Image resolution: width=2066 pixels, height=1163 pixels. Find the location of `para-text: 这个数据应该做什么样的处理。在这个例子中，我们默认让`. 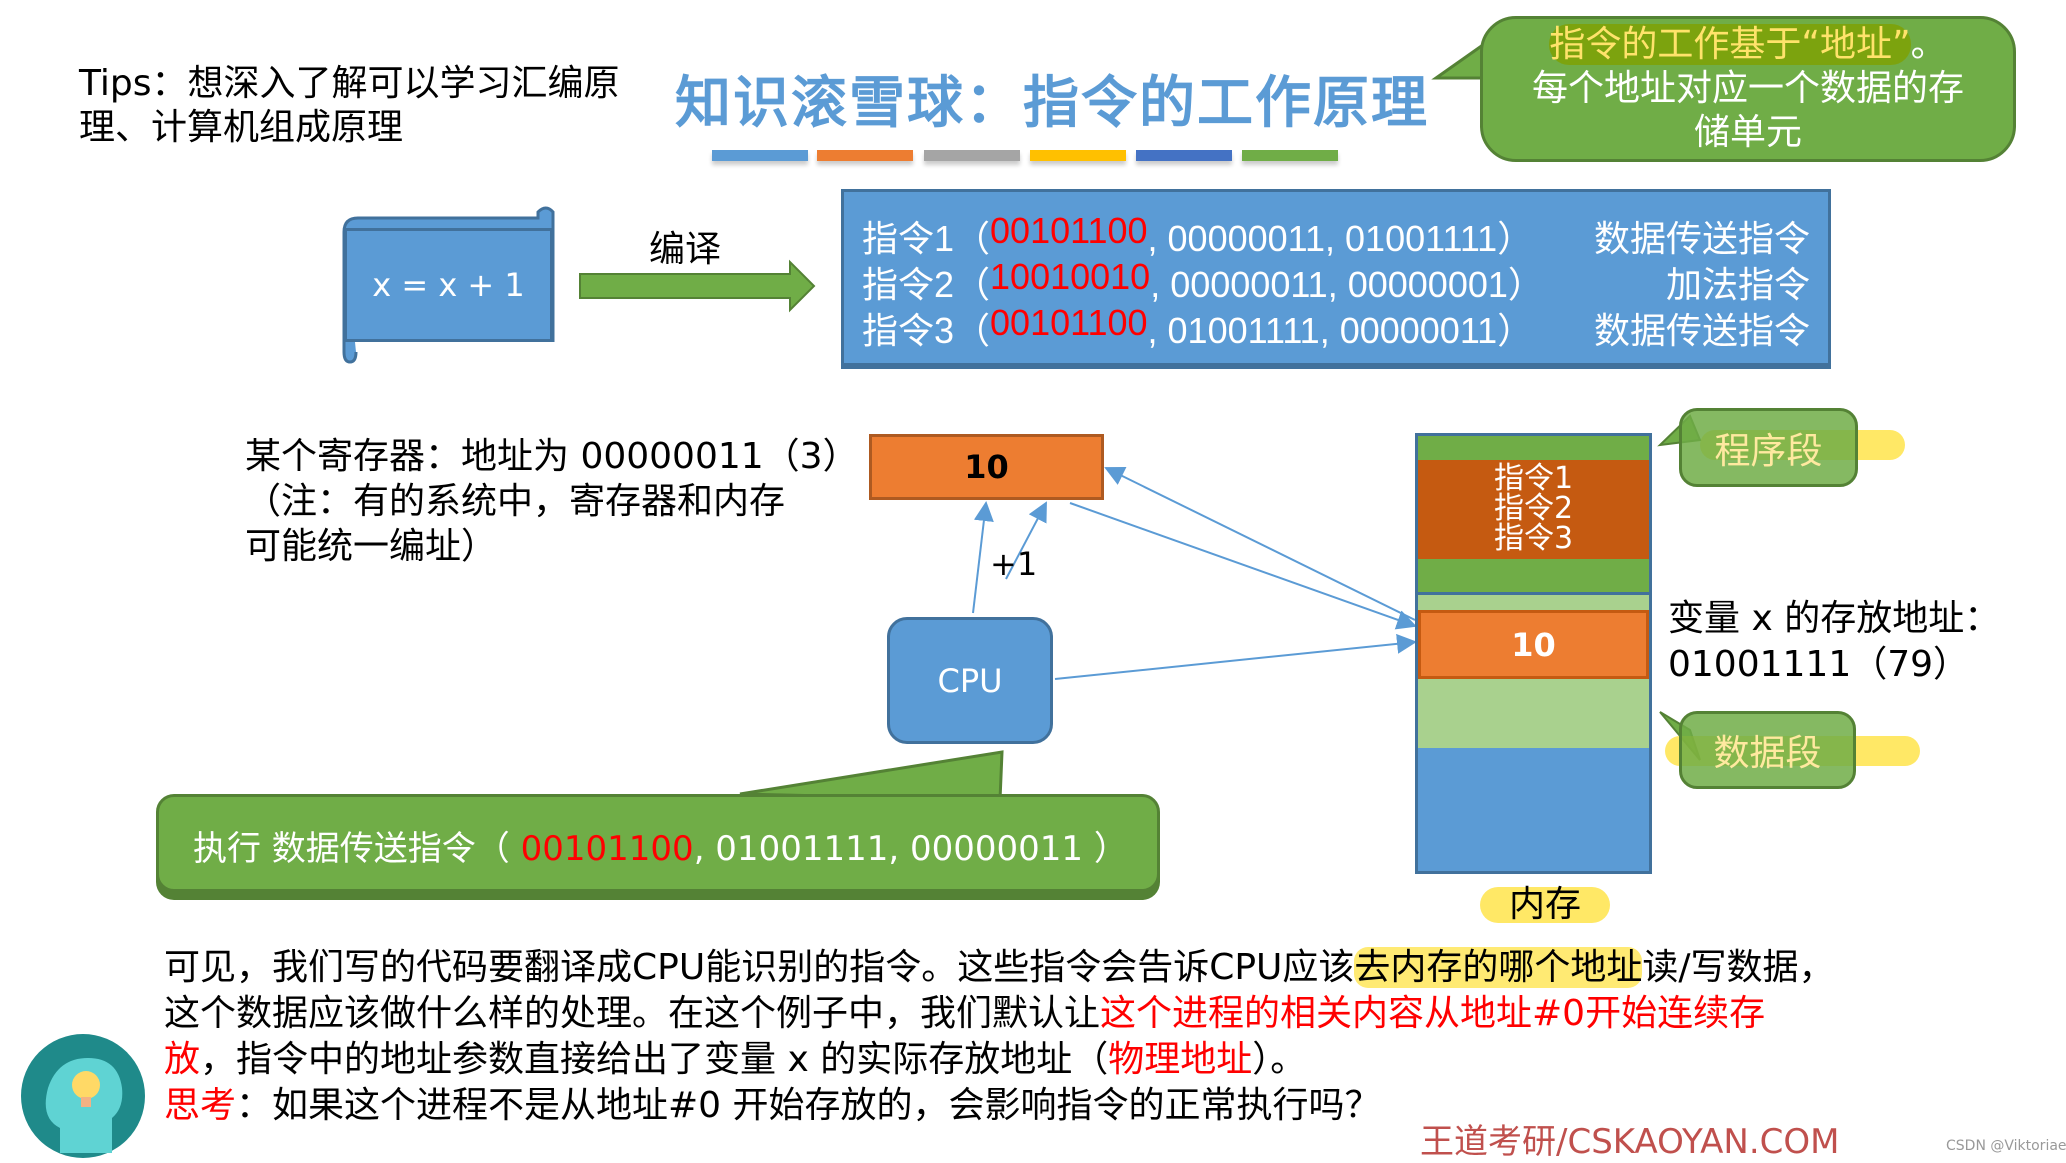

para-text: 这个数据应该做什么样的处理。在这个例子中，我们默认让 is located at coordinates (632, 1013).